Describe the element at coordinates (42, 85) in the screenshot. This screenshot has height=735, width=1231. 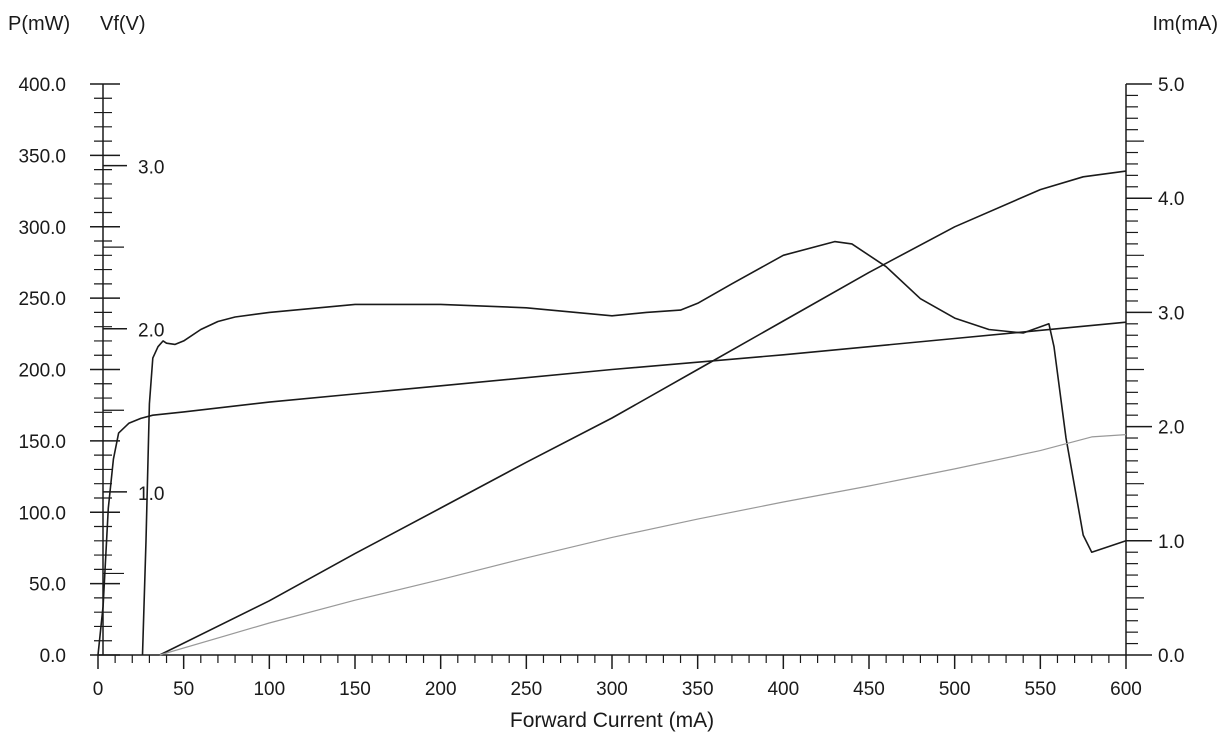
I see `power-tick-label: 400.0` at that location.